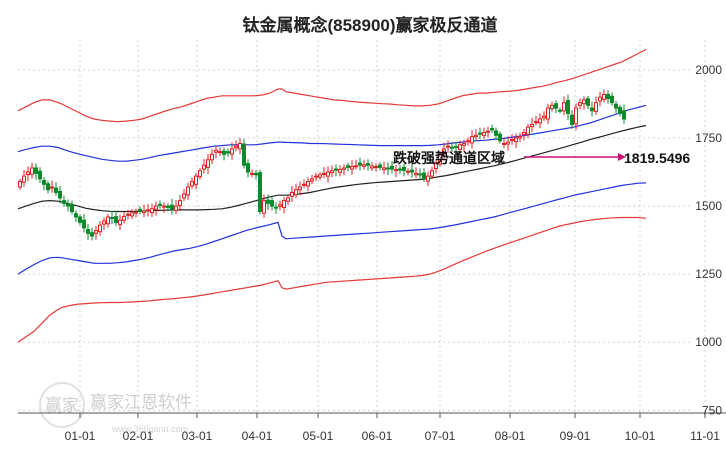 Image resolution: width=726 pixels, height=450 pixels. I want to click on band-outer-upper, so click(332, 85).